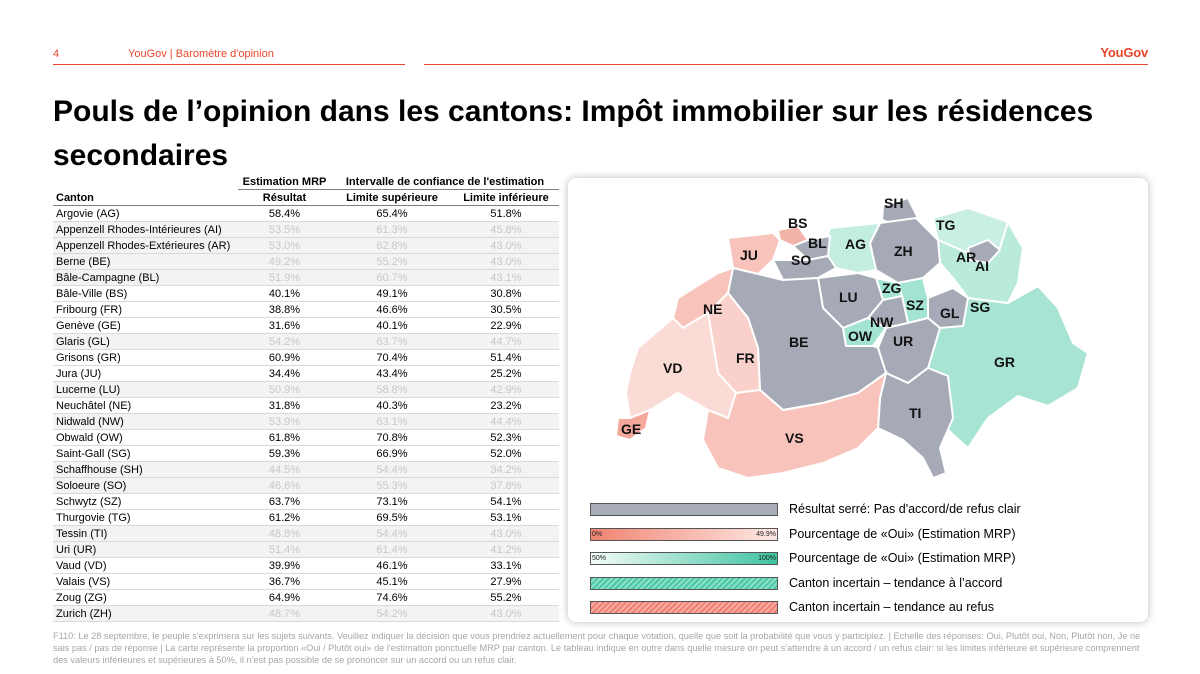  Describe the element at coordinates (92, 294) in the screenshot. I see `cell-canton: Bâle-Ville (BS)` at that location.